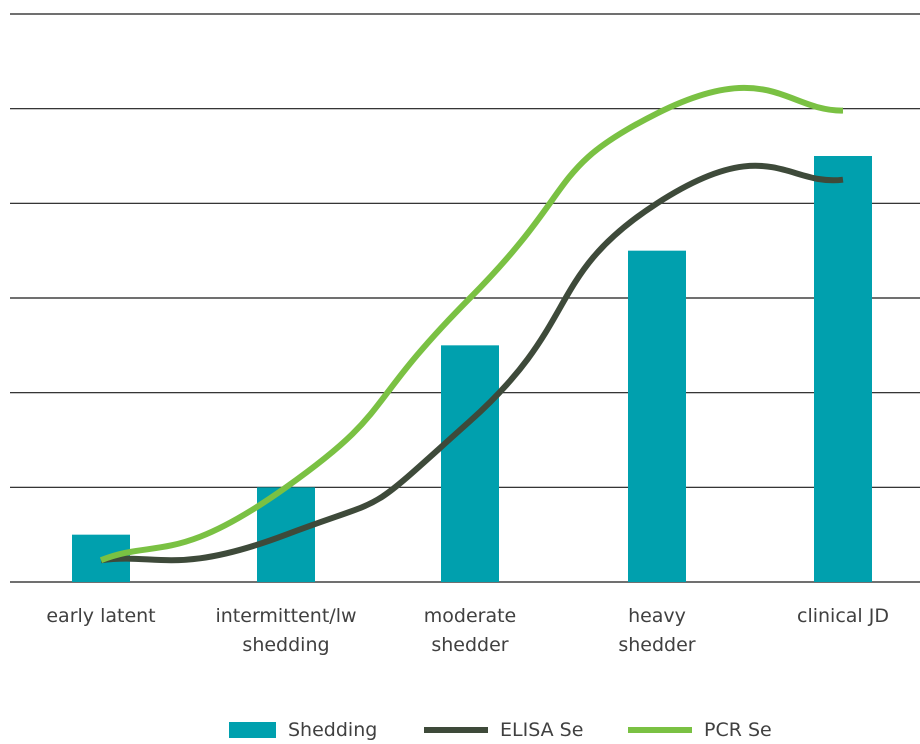  I want to click on legend-label: PCR Se, so click(738, 730).